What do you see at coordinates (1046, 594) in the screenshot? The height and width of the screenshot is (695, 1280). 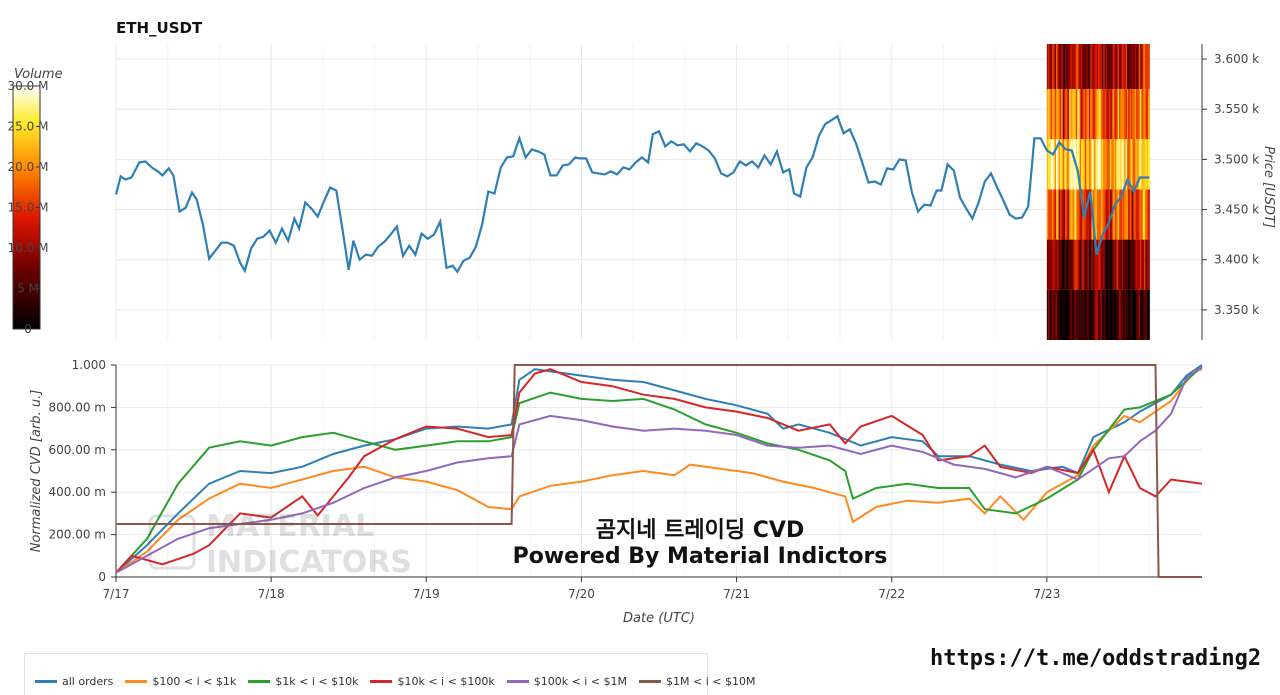 I see `date-tick-label: 7/23` at bounding box center [1046, 594].